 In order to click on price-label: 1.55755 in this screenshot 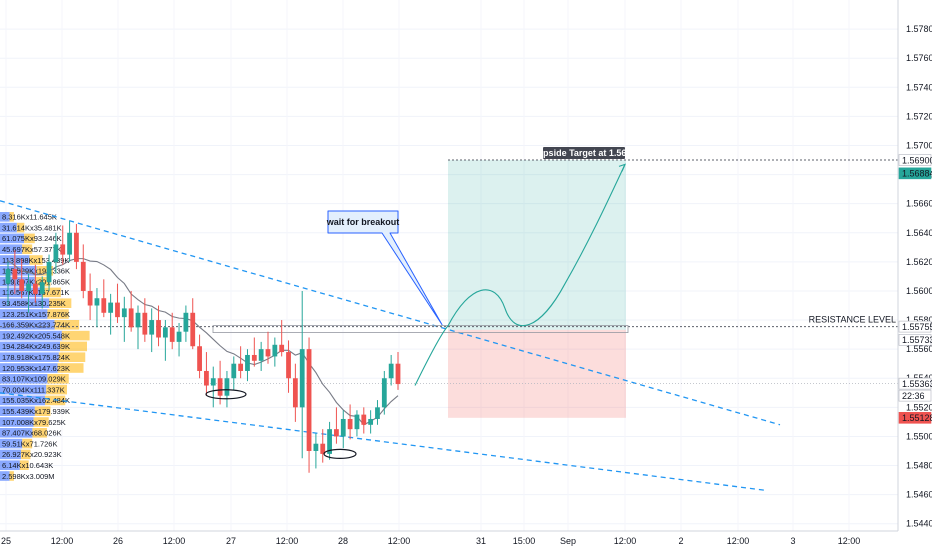, I will do `click(917, 327)`.